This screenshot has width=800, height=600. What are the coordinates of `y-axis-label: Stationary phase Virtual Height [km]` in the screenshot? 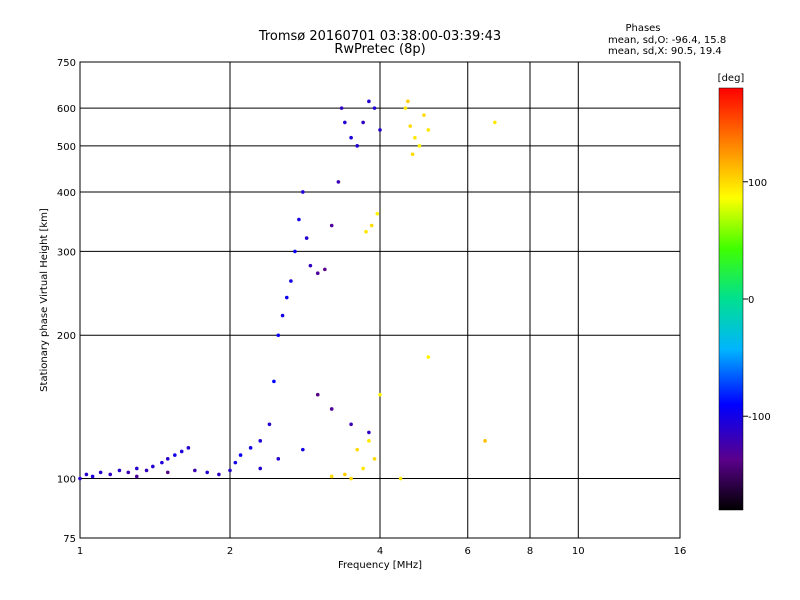 It's located at (44, 300).